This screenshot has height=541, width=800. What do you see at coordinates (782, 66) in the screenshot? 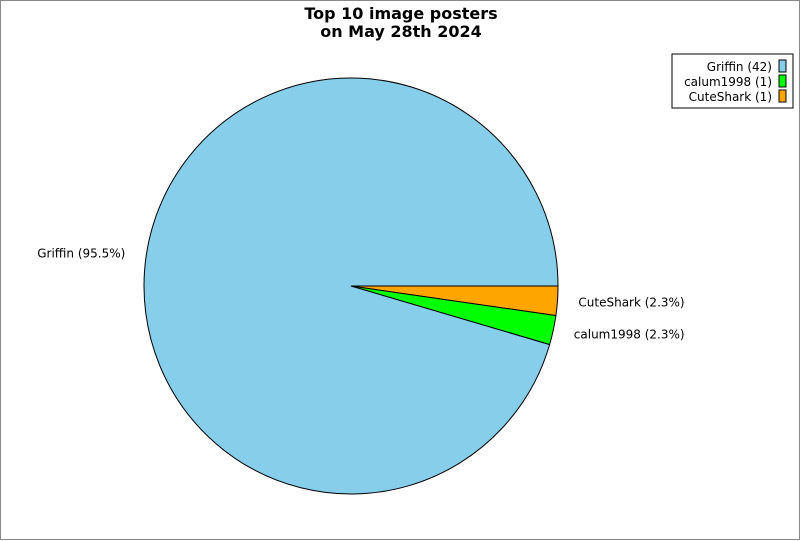
I see `legend-swatch-griffin` at bounding box center [782, 66].